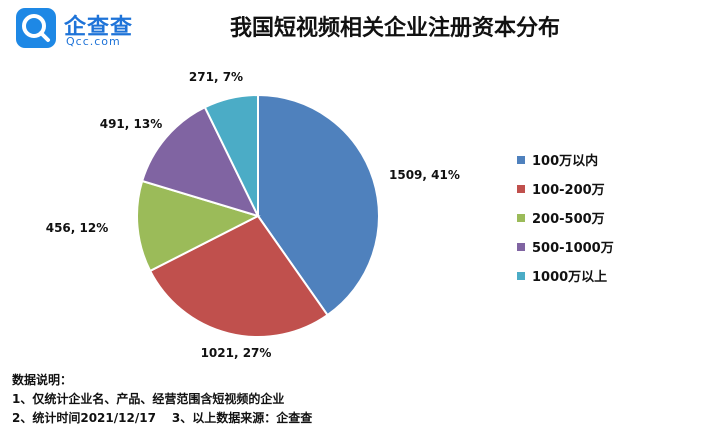  What do you see at coordinates (424, 175) in the screenshot?
I see `slice-data-label: 1509, 41%` at bounding box center [424, 175].